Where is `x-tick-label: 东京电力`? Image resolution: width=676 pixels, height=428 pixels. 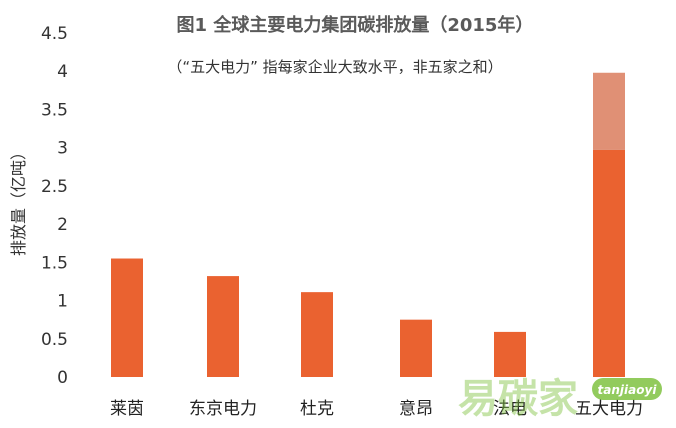
x-tick-label: 东京电力 is located at coordinates (223, 409).